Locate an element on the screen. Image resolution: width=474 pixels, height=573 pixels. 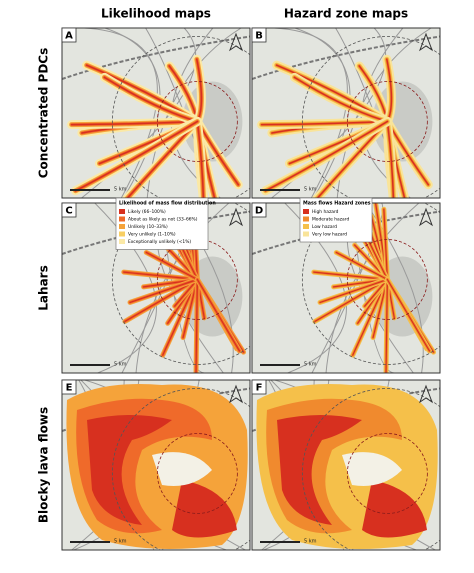
panel-letter: D is located at coordinates (259, 211).